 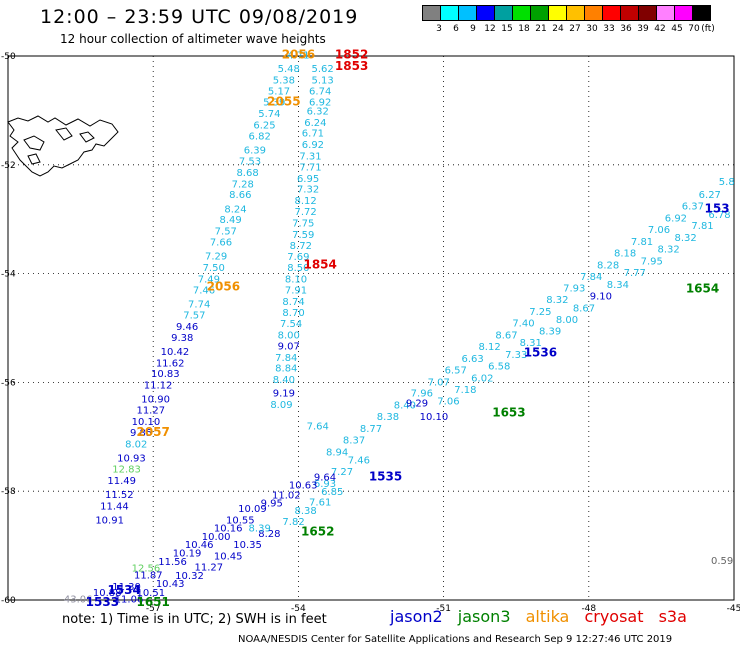 What do you see at coordinates (543, 616) in the screenshot?
I see `satellite-legend: jason2 jason3 altika cryosat s3a` at bounding box center [543, 616].